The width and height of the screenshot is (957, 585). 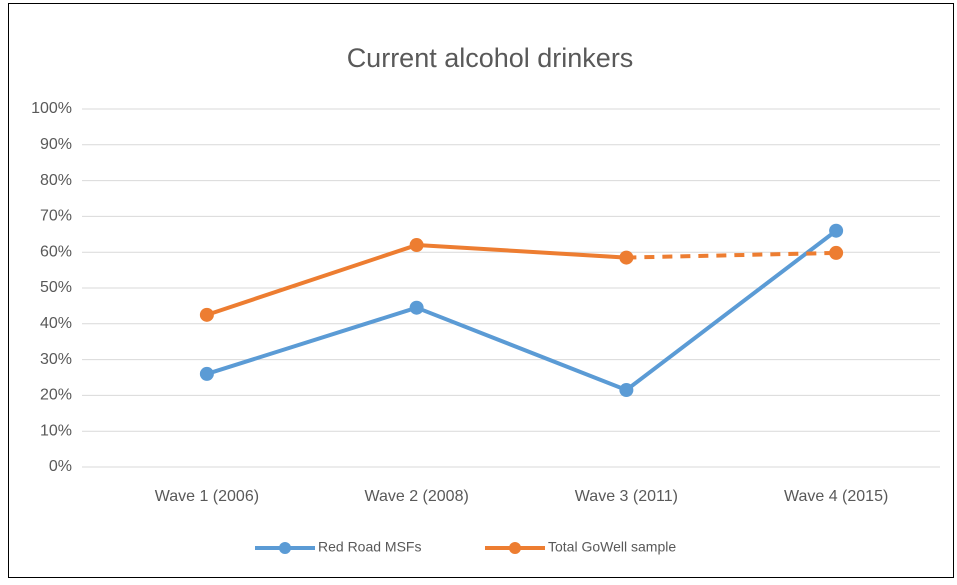 I want to click on y-tick-label: 30%, so click(x=56, y=359).